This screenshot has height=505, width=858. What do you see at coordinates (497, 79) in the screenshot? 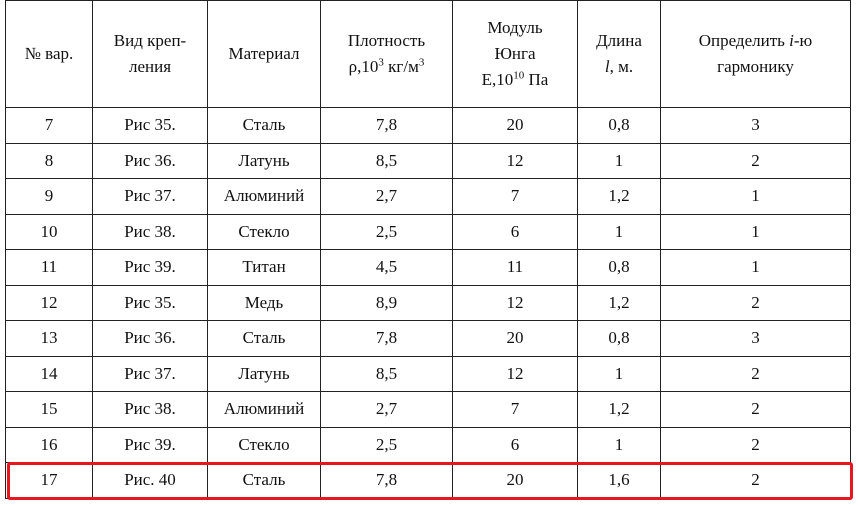
I see `header-text: E,10` at bounding box center [497, 79].